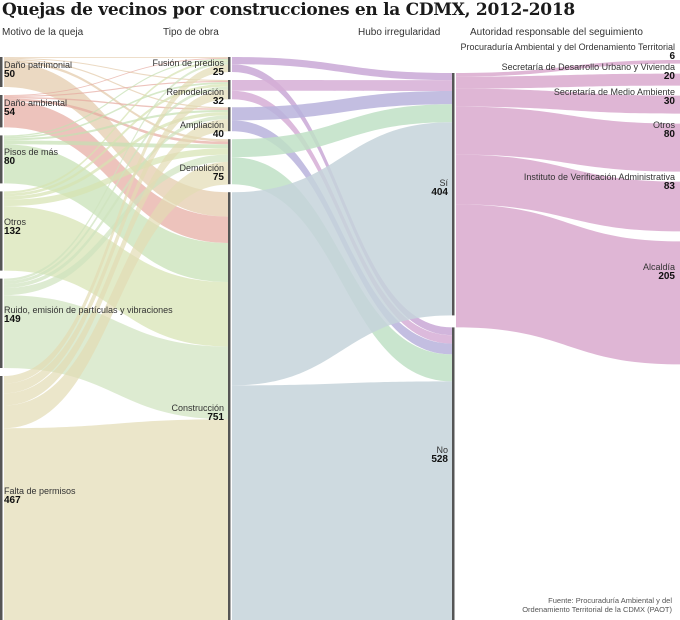 The image size is (680, 620). I want to click on node-value: 205, so click(666, 276).